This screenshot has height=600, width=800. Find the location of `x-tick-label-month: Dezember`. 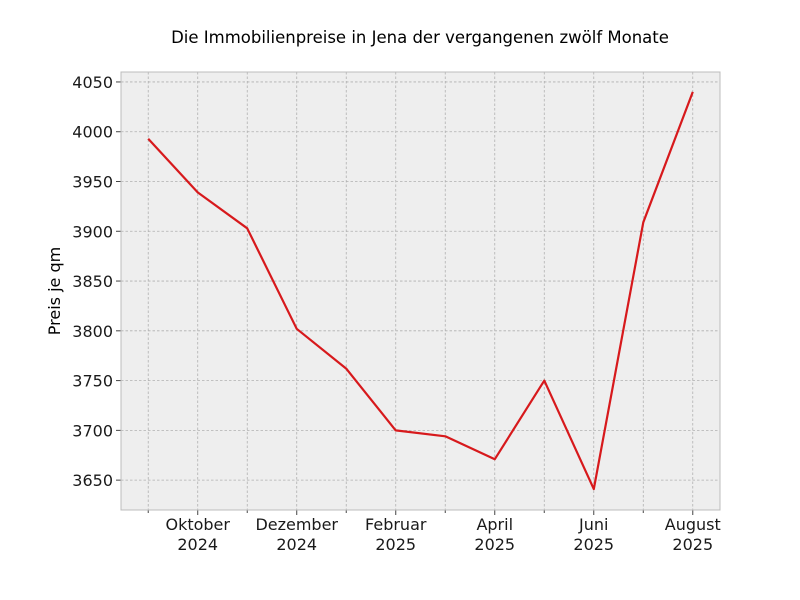

x-tick-label-month: Dezember is located at coordinates (296, 524).